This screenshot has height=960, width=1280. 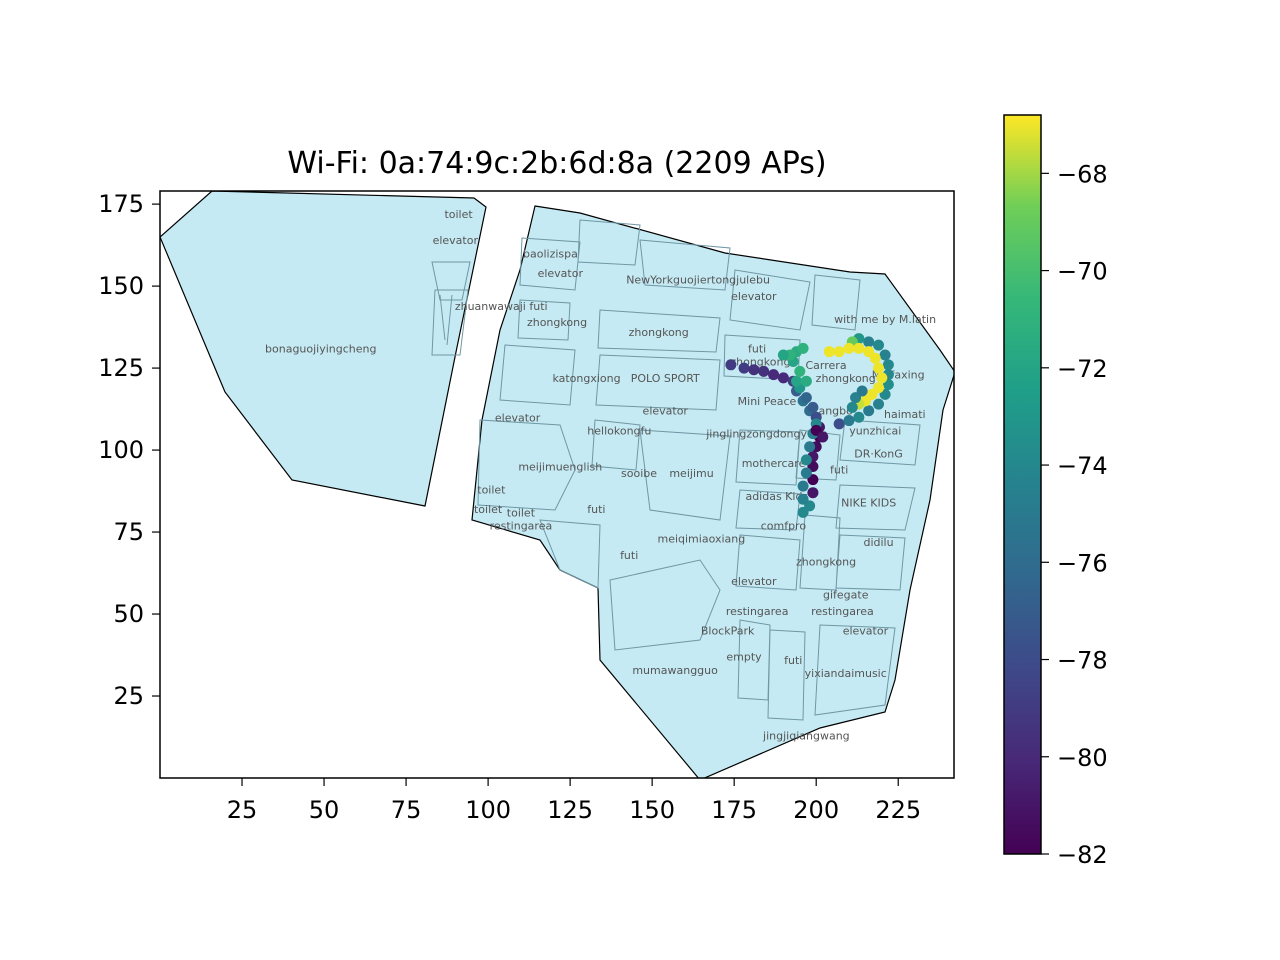 I want to click on chart-title: Wi-Fi: 0a:74:9c:2b:6d:8a (2209 APs), so click(x=556, y=163).